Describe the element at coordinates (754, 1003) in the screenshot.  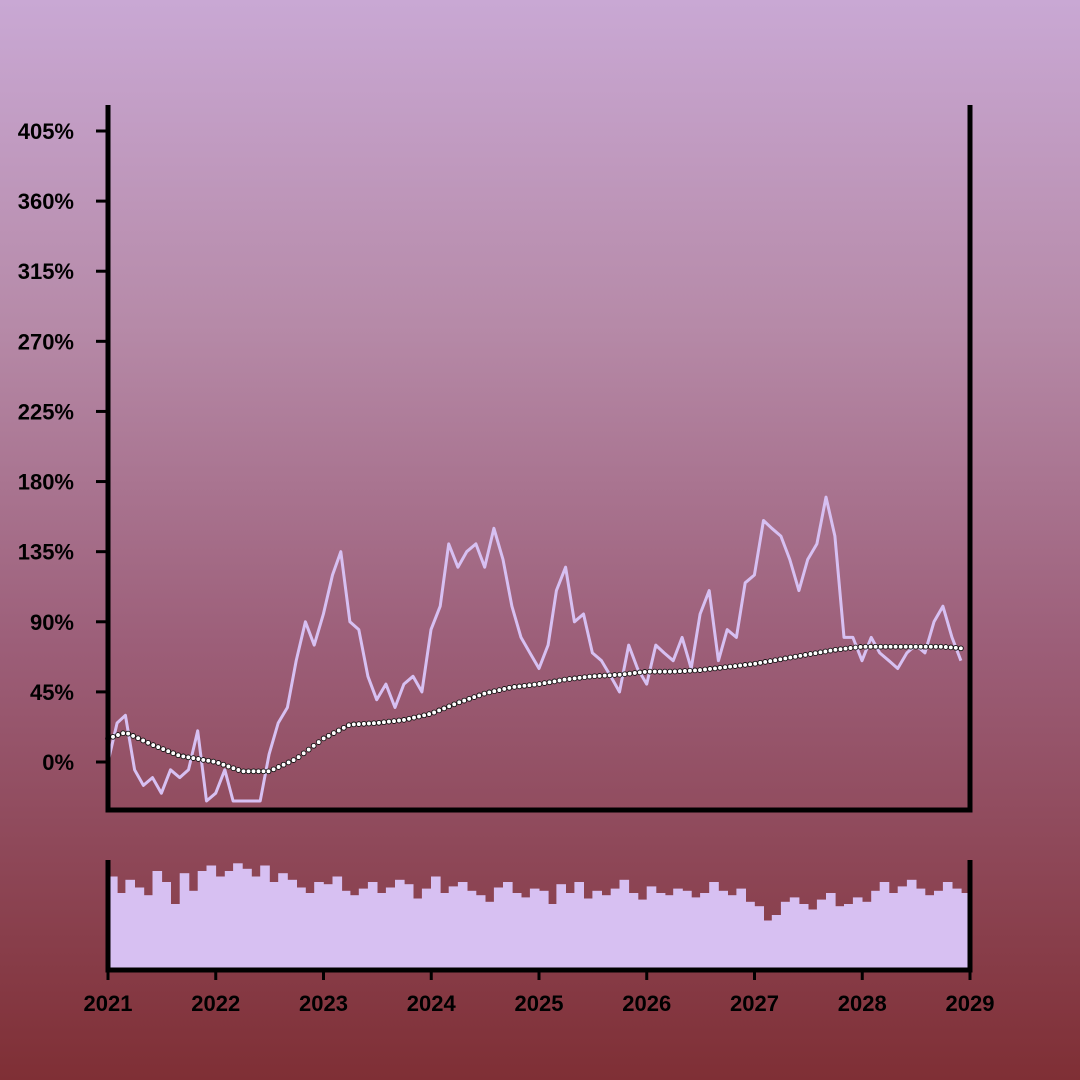
I see `x-tick-label: 2027` at that location.